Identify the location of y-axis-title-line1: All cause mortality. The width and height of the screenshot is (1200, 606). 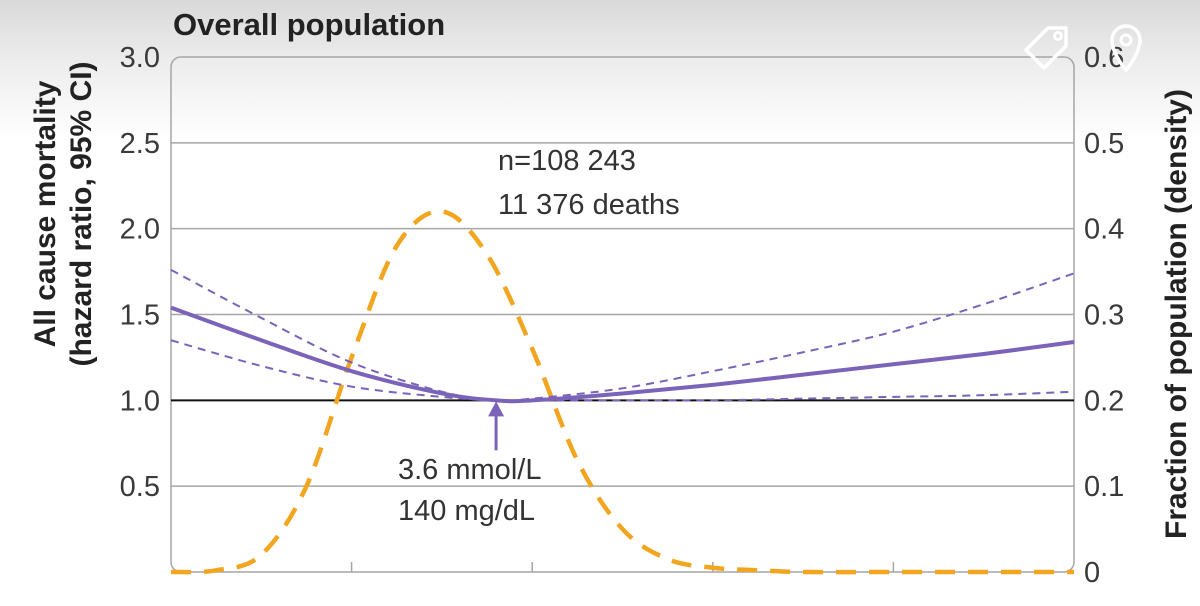
(45, 213).